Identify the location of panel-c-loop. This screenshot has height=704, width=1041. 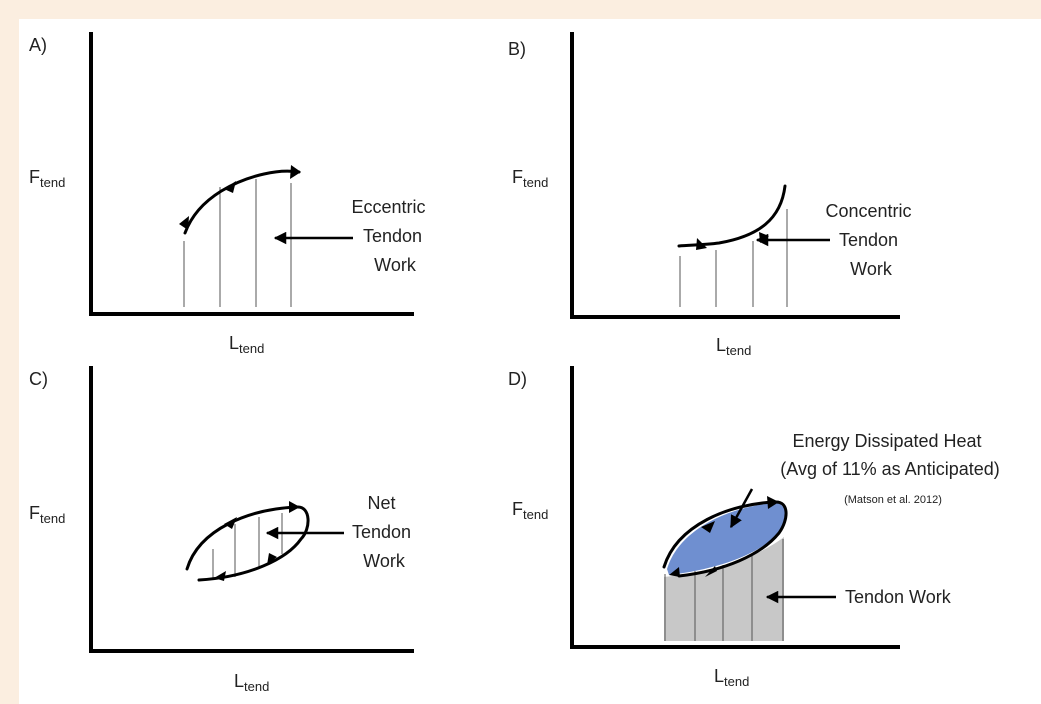
(247, 543).